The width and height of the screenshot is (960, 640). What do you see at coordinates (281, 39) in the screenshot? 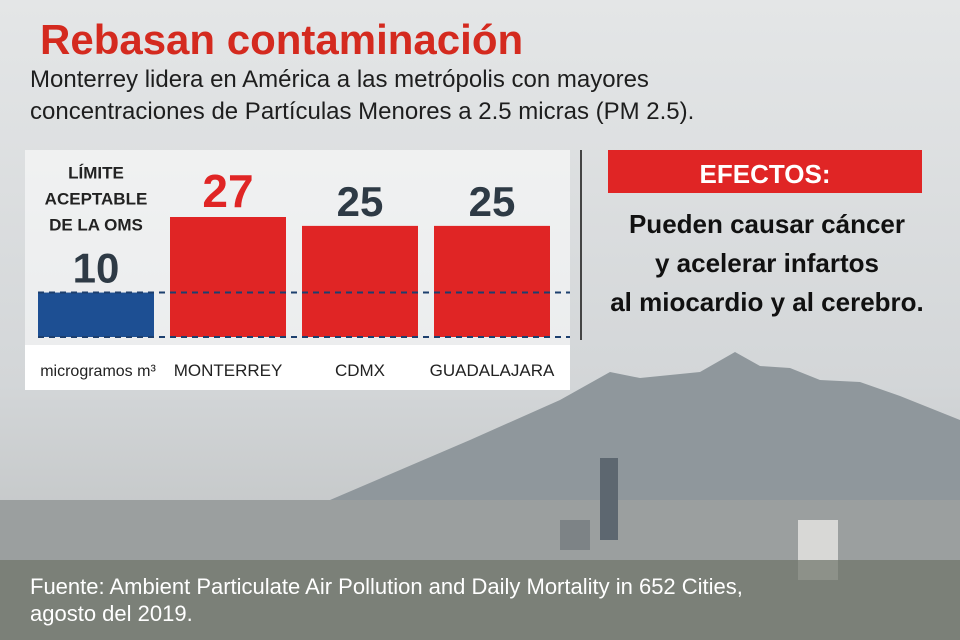
I see `title: Rebasan contaminación` at bounding box center [281, 39].